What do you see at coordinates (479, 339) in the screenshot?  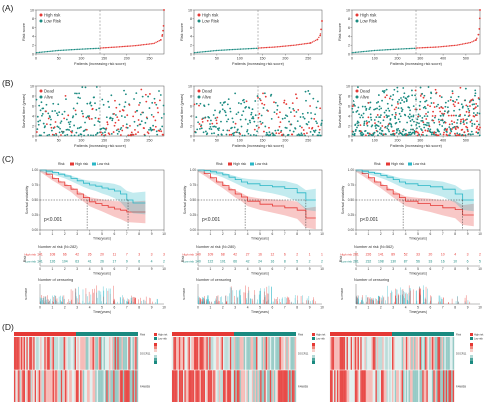 I see `legend-low-risk-label: Low risk` at bounding box center [479, 339].